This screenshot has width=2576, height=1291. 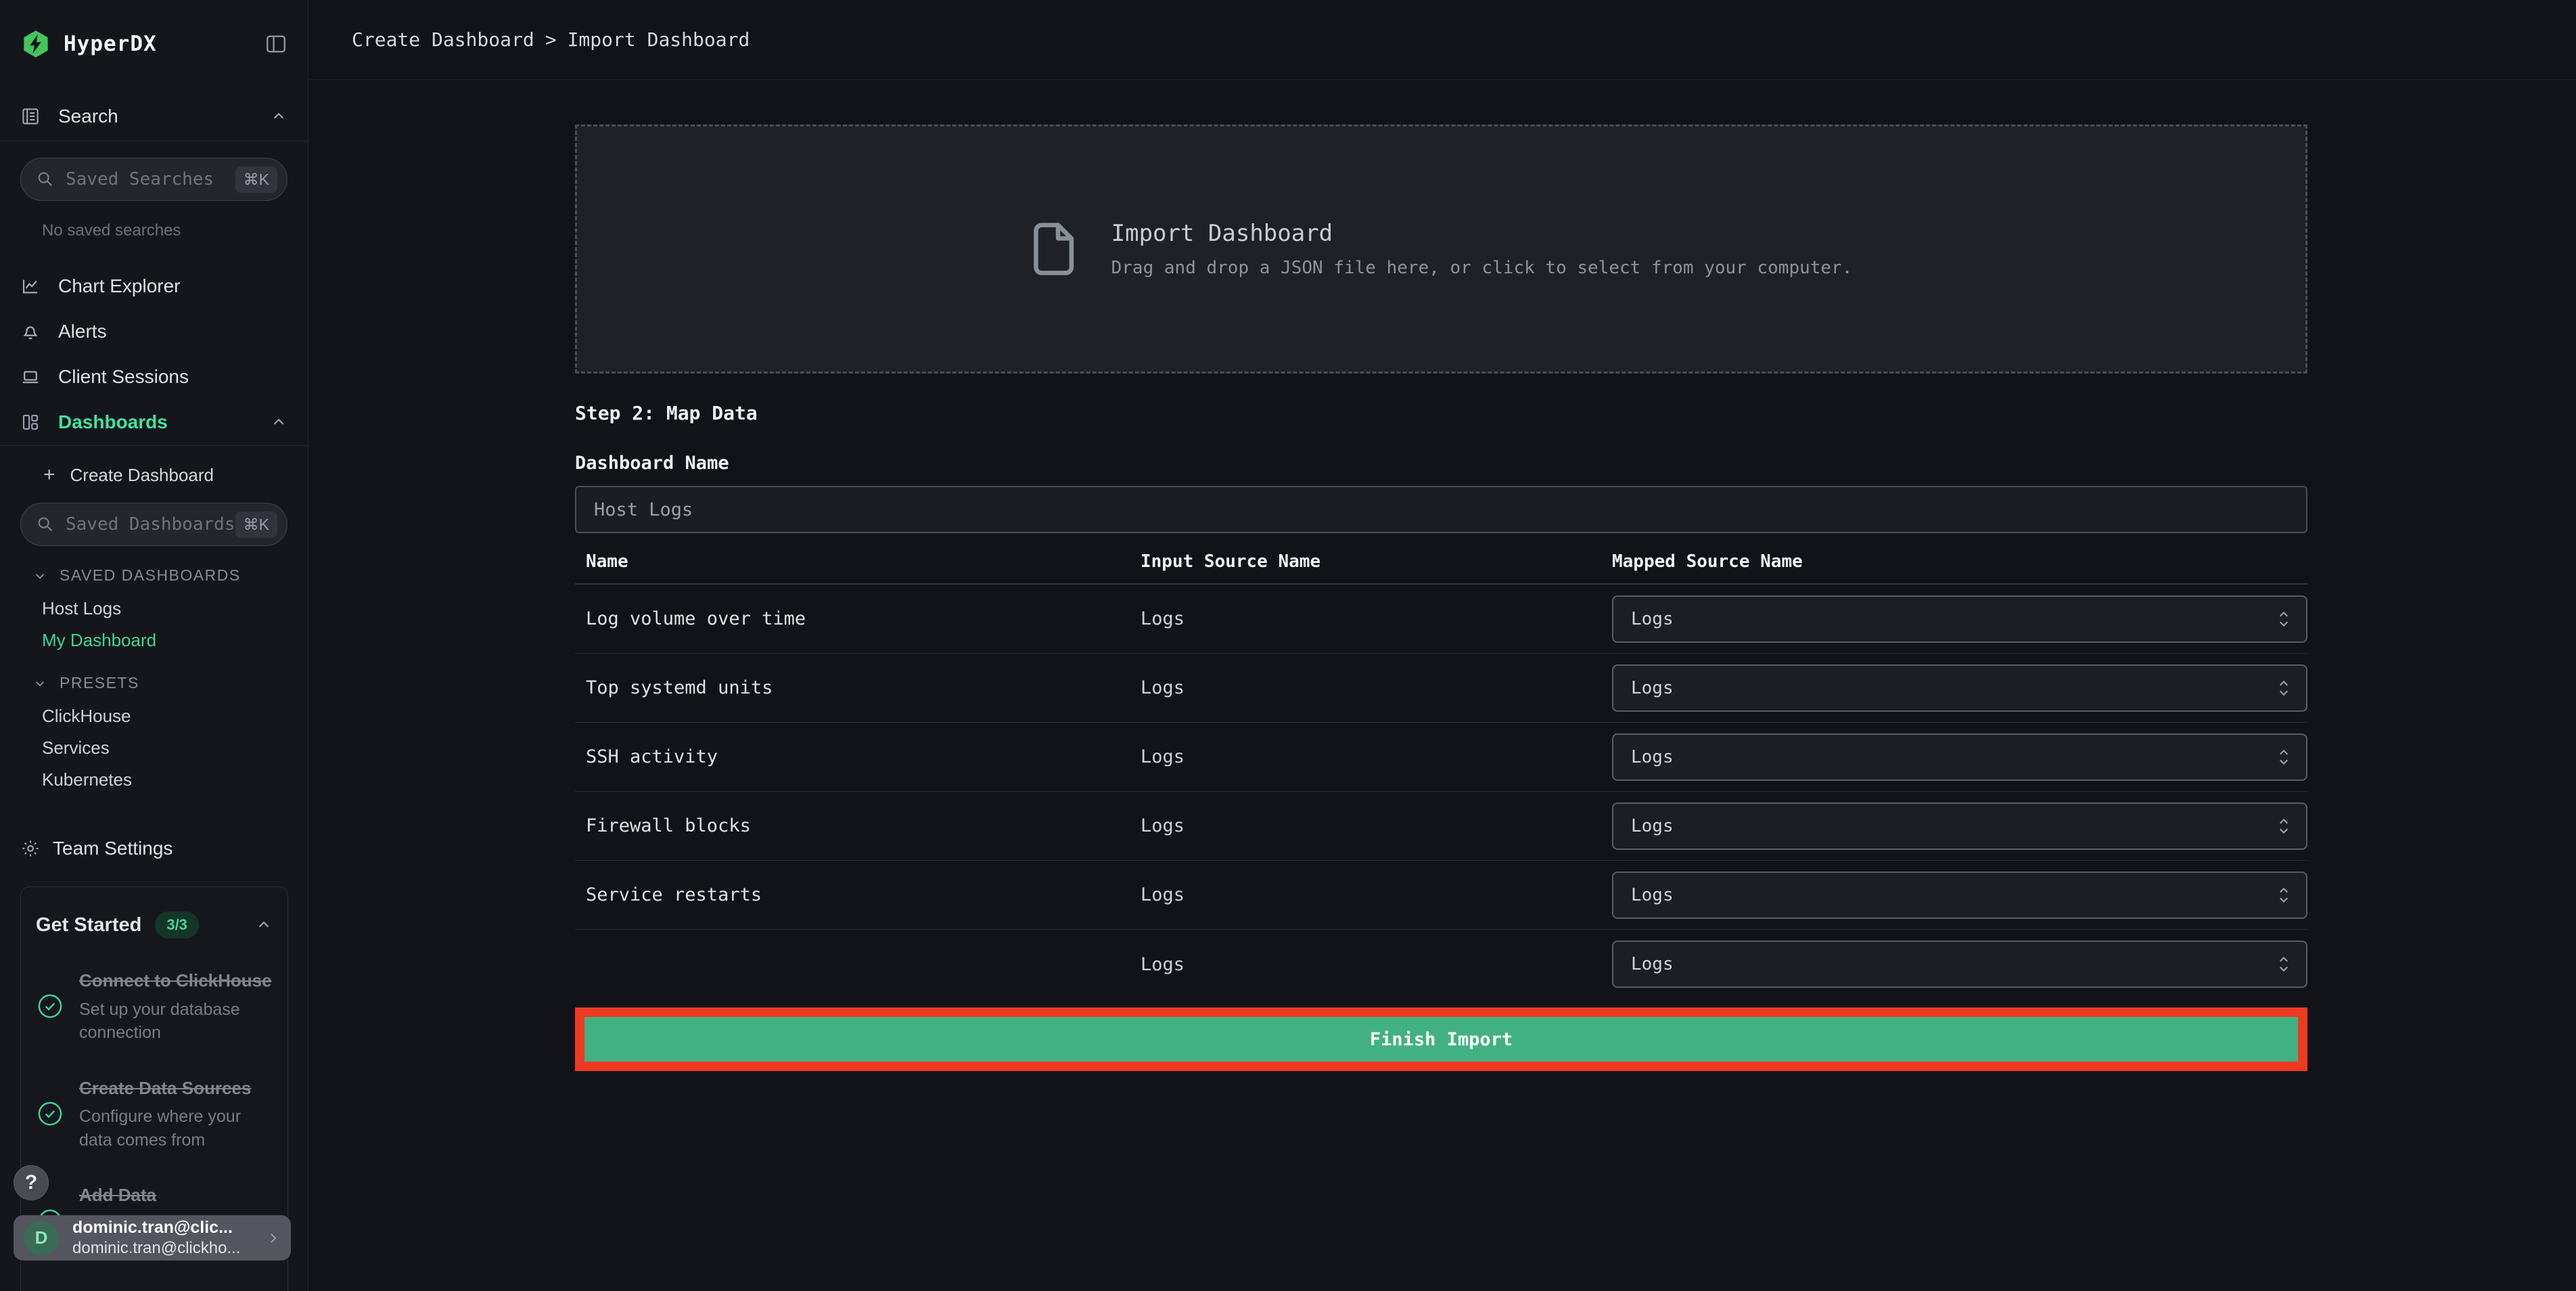 What do you see at coordinates (1441, 688) in the screenshot?
I see `table-row: Top systemd units Logs Logs` at bounding box center [1441, 688].